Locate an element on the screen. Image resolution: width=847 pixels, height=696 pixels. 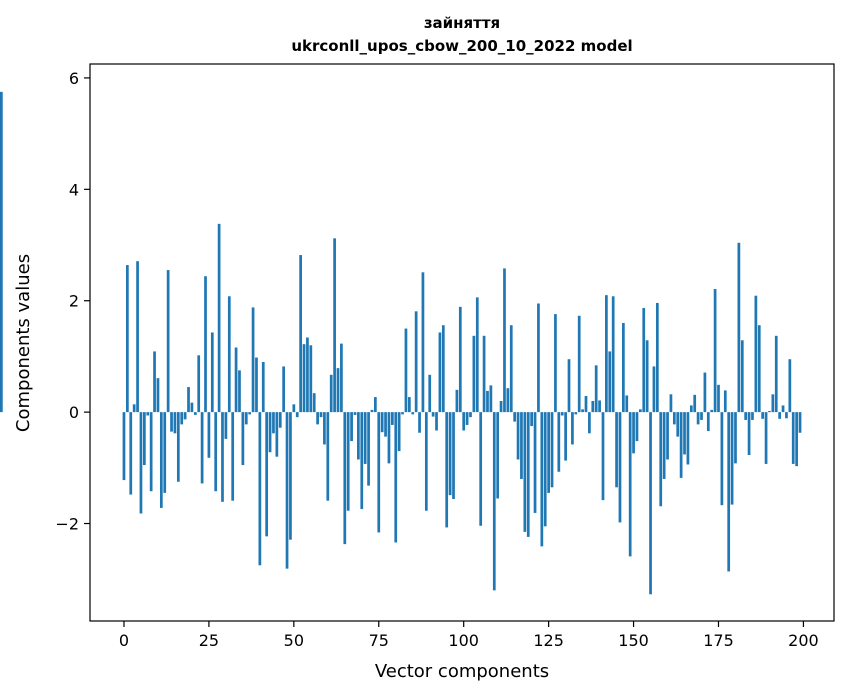
y-axis-label: Components values is located at coordinates (23, 343).